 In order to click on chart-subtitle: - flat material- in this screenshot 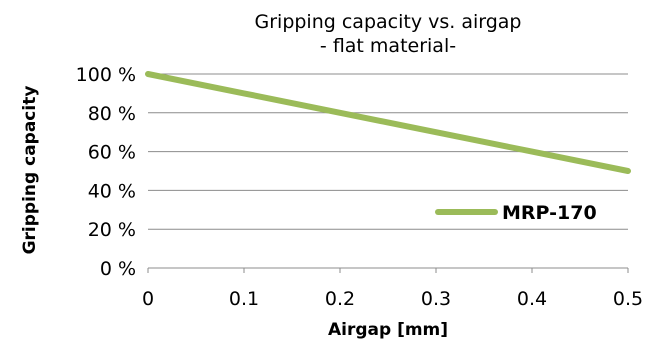, I will do `click(388, 46)`.